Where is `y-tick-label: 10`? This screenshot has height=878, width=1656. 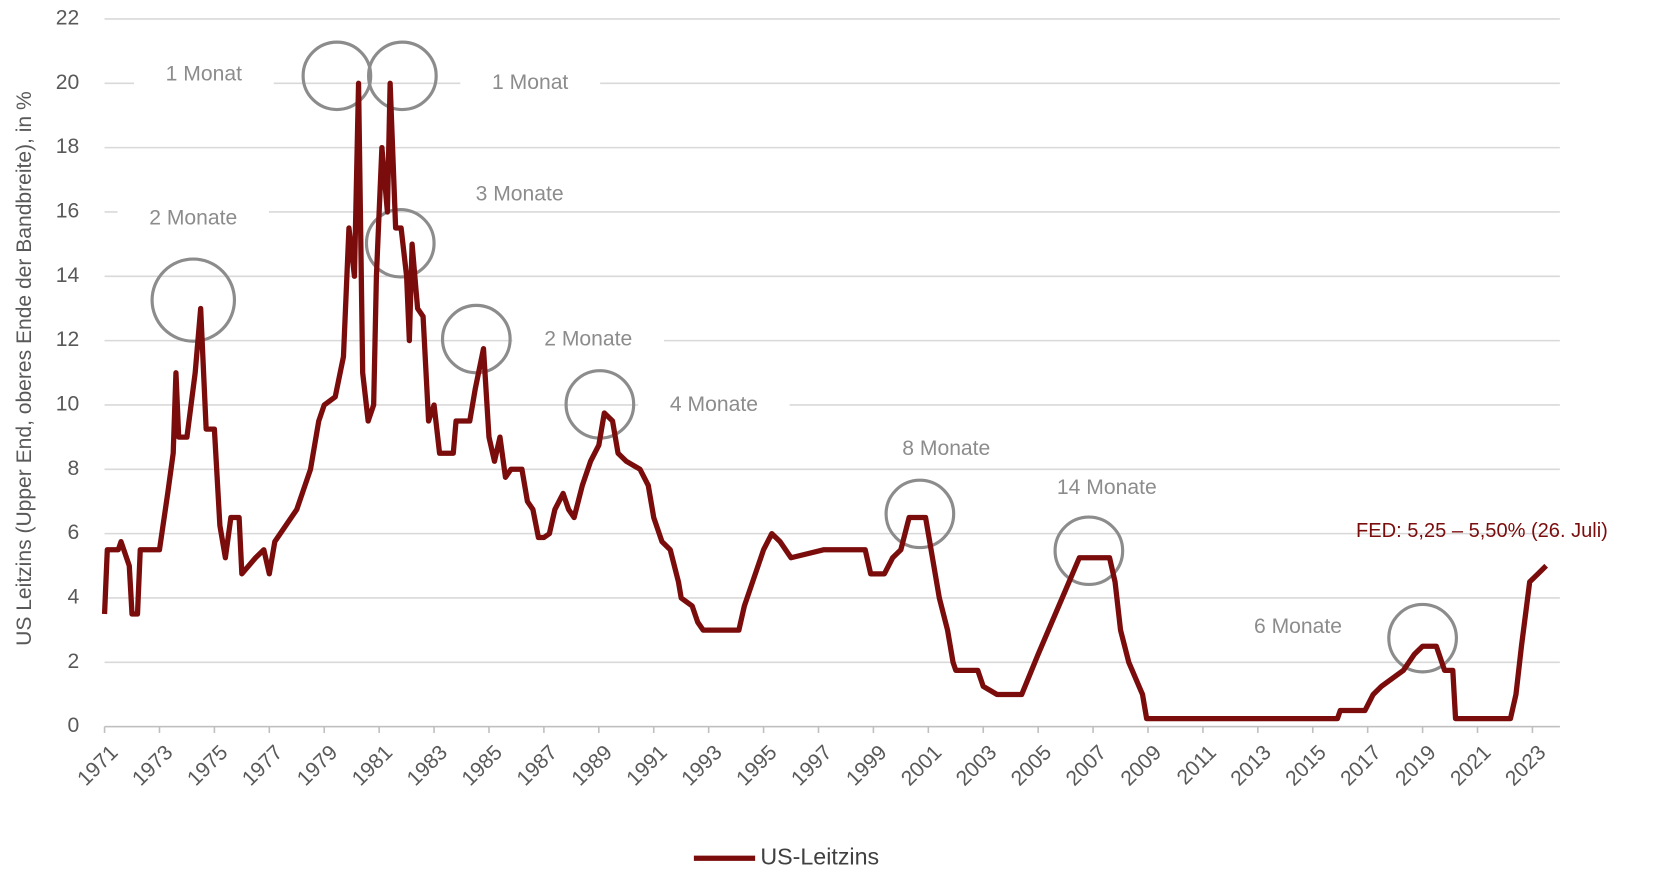
y-tick-label: 10 is located at coordinates (67, 404).